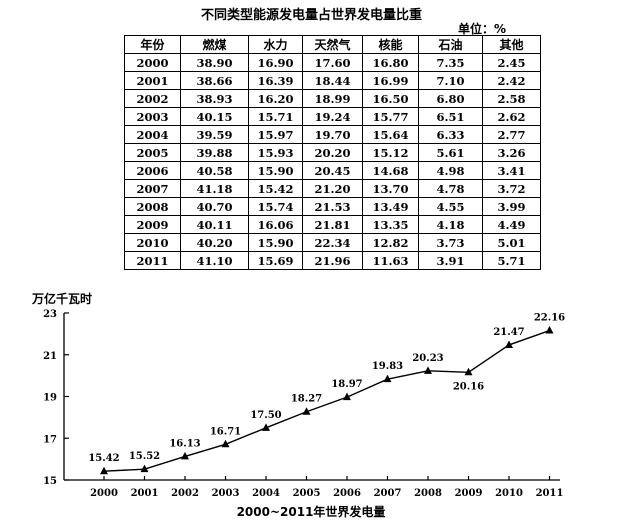  Describe the element at coordinates (511, 116) in the screenshot. I see `table-cell: 2.62` at that location.